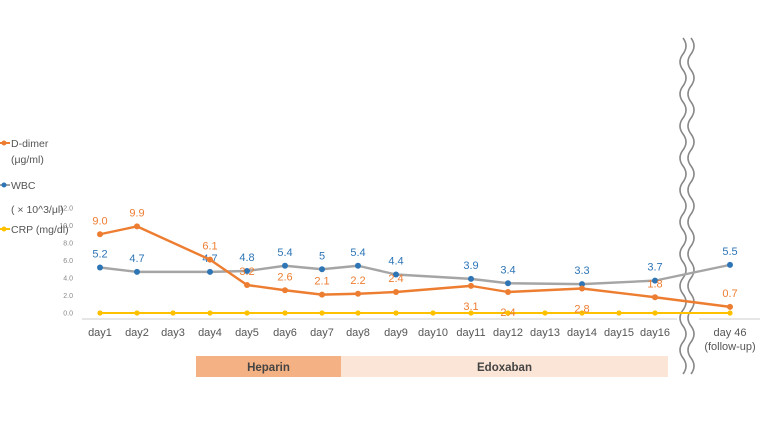  What do you see at coordinates (470, 266) in the screenshot?
I see `wbc-data-label: 3.9` at bounding box center [470, 266].